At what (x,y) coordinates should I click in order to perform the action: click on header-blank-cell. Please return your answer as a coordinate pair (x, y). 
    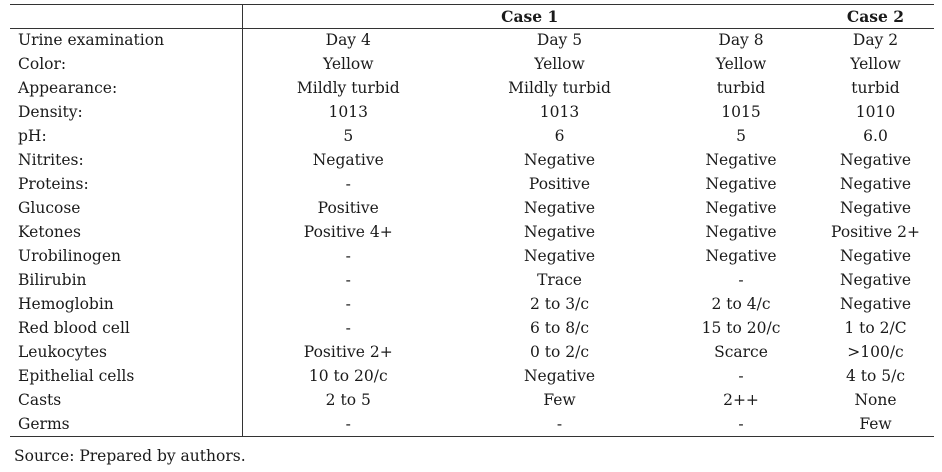
    Looking at the image, I should click on (126, 16).